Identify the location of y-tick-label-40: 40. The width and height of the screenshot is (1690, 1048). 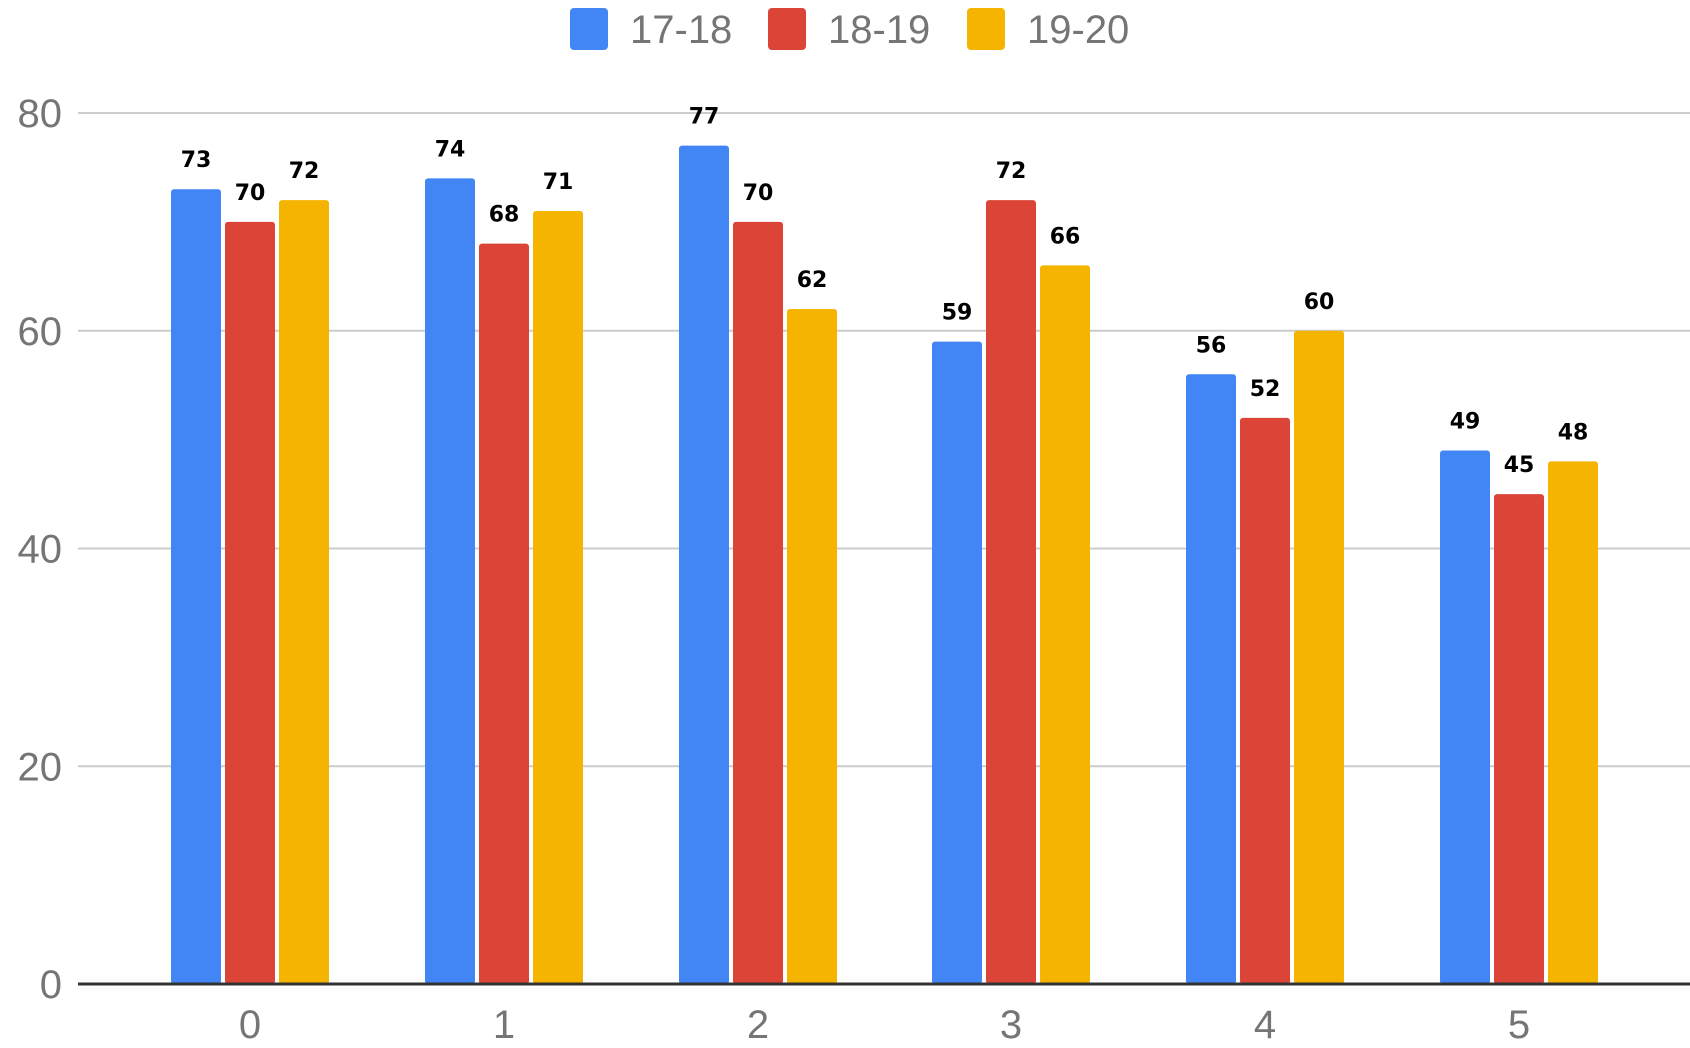
(40, 550).